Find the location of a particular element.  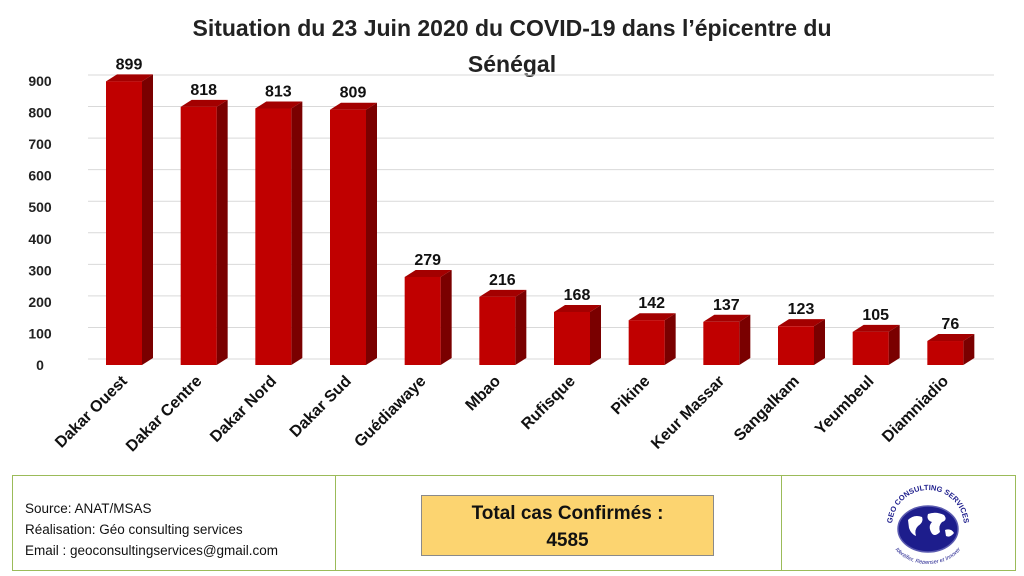

total-cell: Total cas Confirmés : 4585 is located at coordinates (559, 523).